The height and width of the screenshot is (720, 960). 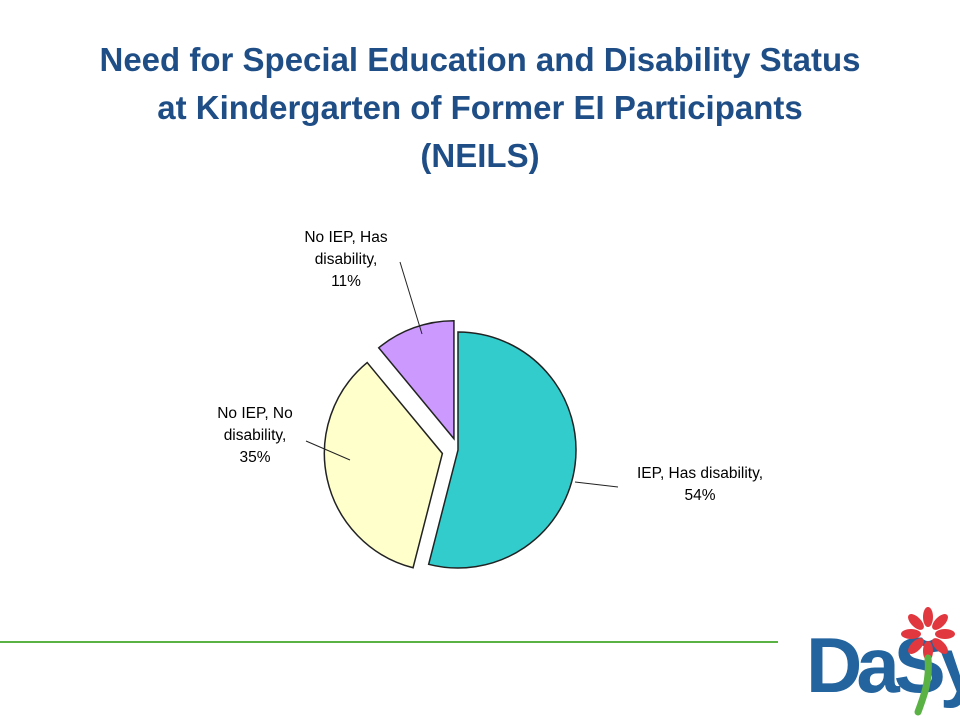 I want to click on slice-label-line: No IEP, Has, so click(x=346, y=237).